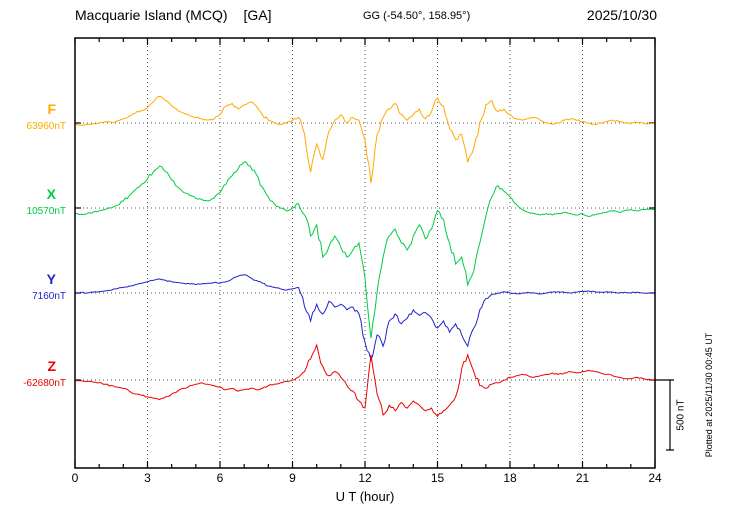  What do you see at coordinates (621, 15) in the screenshot?
I see `plot-date: 2025/10/30` at bounding box center [621, 15].